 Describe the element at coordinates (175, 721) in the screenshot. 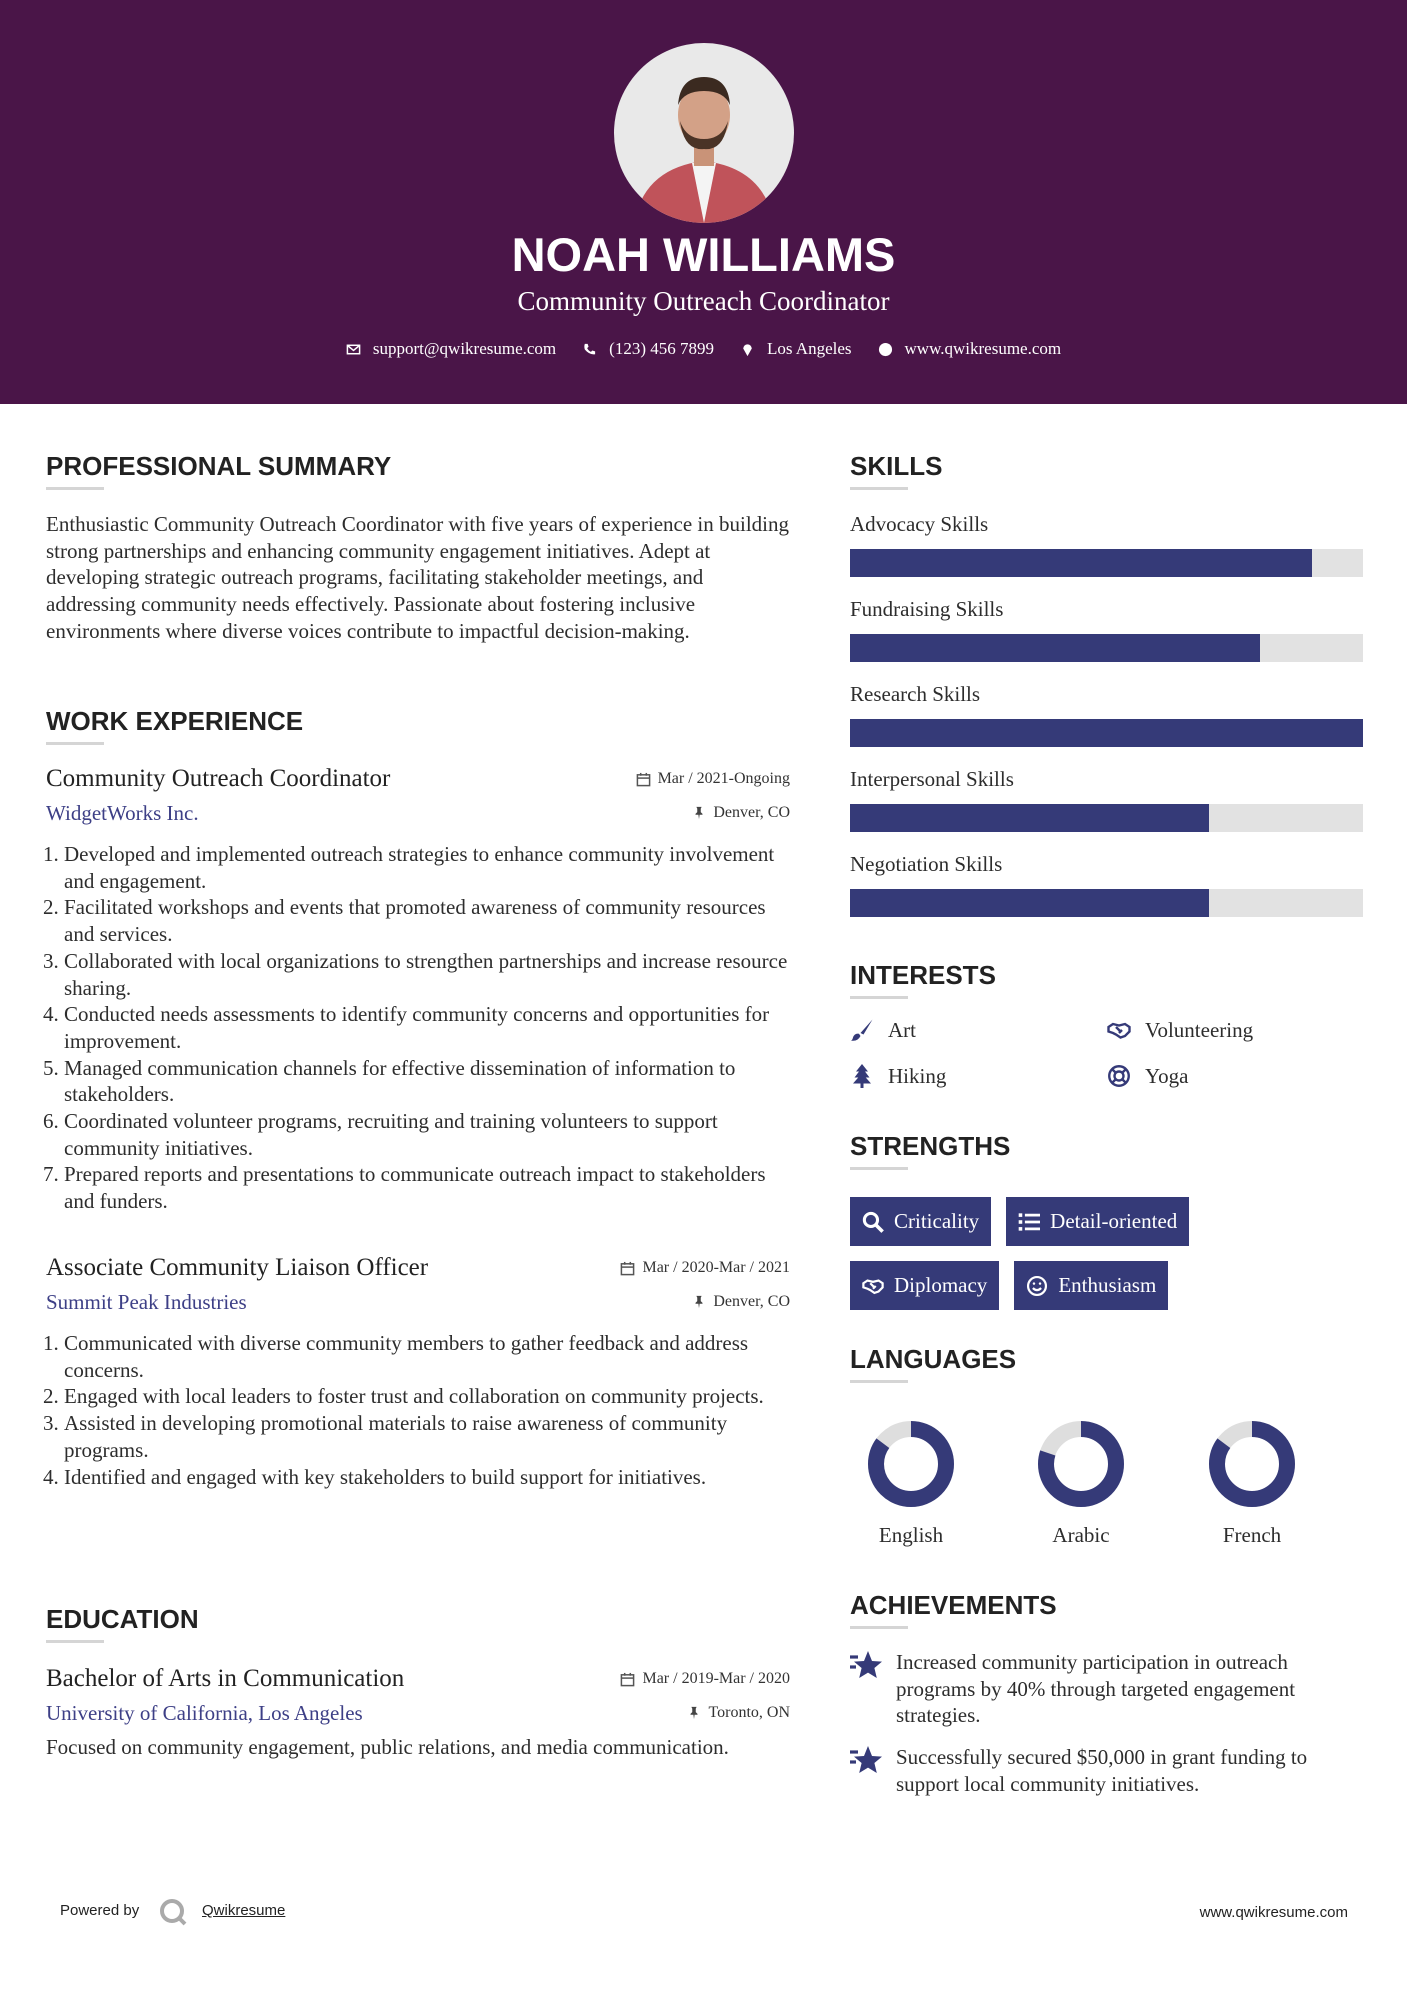

I see `section-heading: WORK EXPERIENCE` at that location.